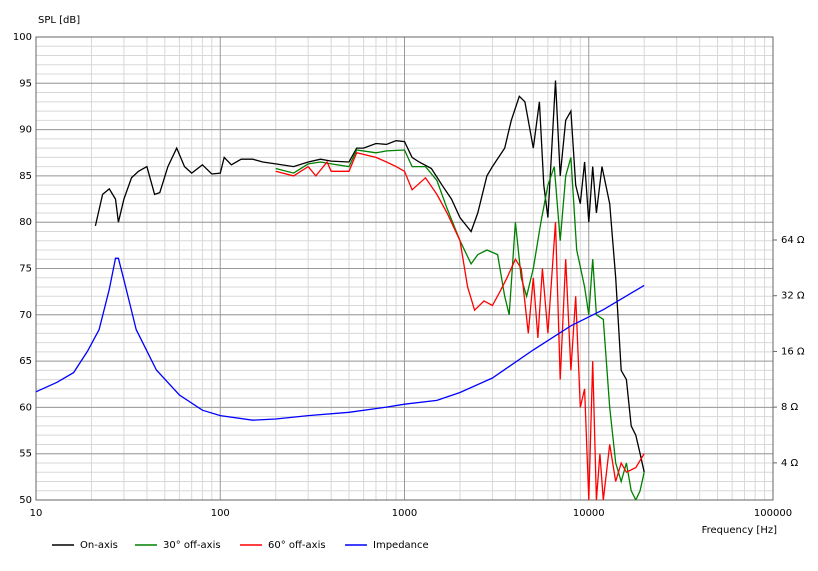 The image size is (818, 571). What do you see at coordinates (793, 351) in the screenshot?
I see `y2-tick-label: 16 Ω` at bounding box center [793, 351].